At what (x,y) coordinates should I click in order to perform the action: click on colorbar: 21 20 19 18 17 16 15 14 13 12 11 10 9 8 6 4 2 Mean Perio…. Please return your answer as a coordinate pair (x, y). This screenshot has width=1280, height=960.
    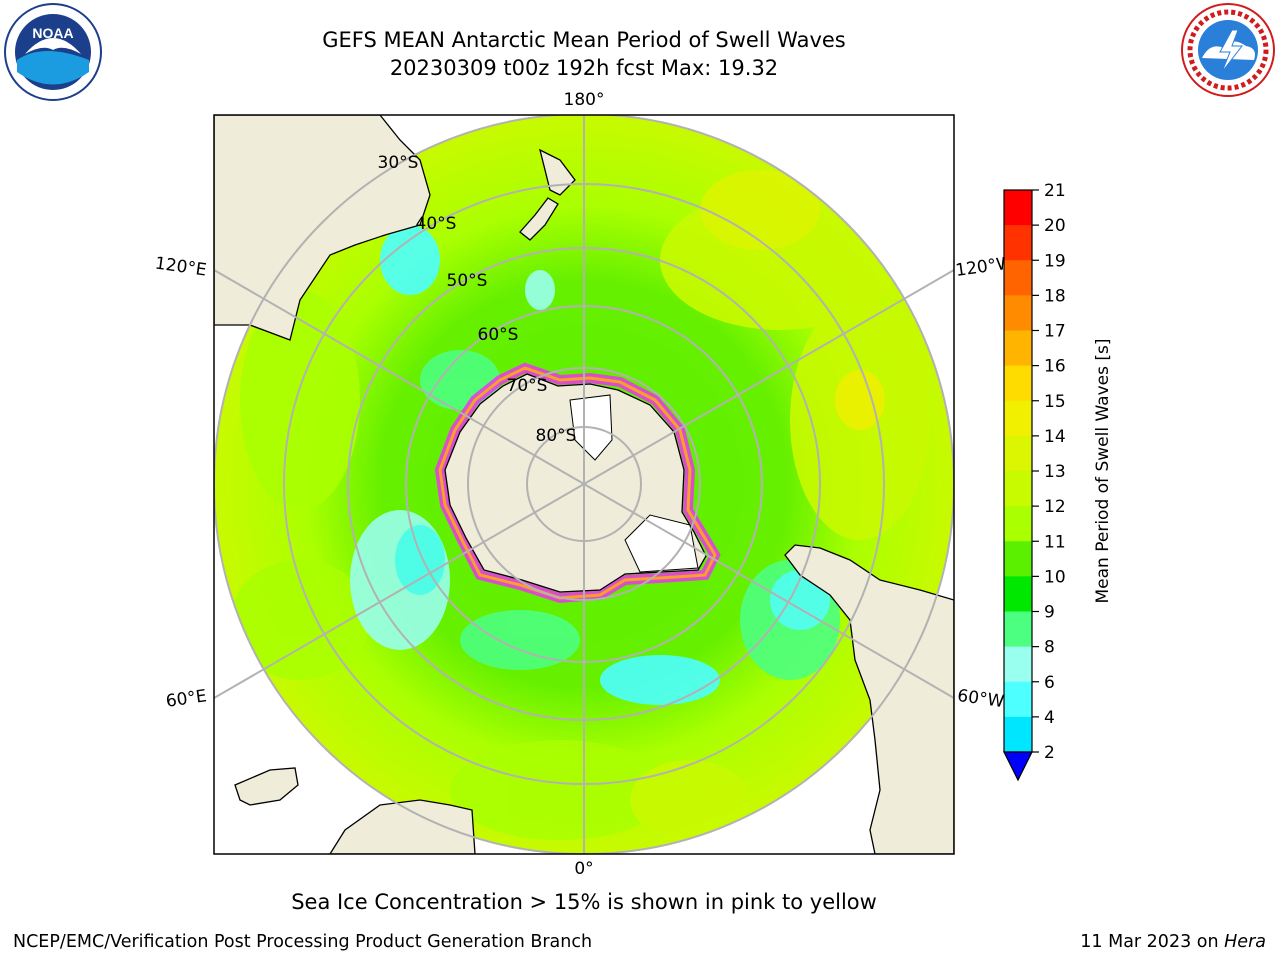
    Looking at the image, I should click on (1058, 481).